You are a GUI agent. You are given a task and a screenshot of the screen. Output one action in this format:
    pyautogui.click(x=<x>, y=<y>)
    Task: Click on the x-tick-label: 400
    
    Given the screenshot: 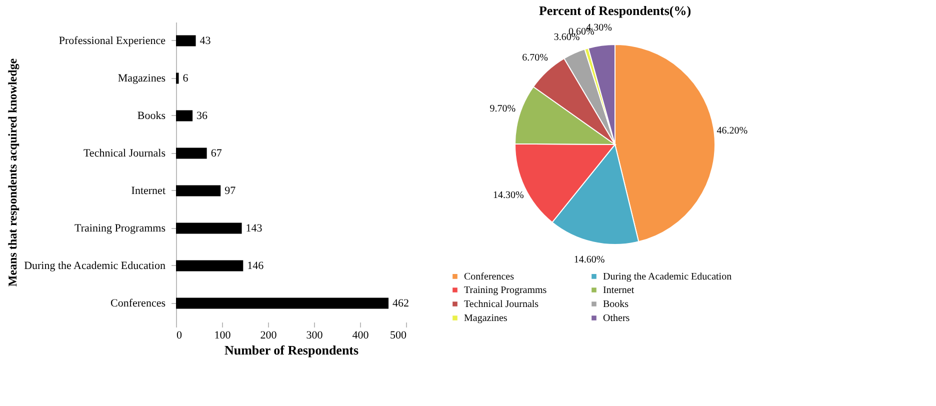 What is the action you would take?
    pyautogui.click(x=361, y=336)
    